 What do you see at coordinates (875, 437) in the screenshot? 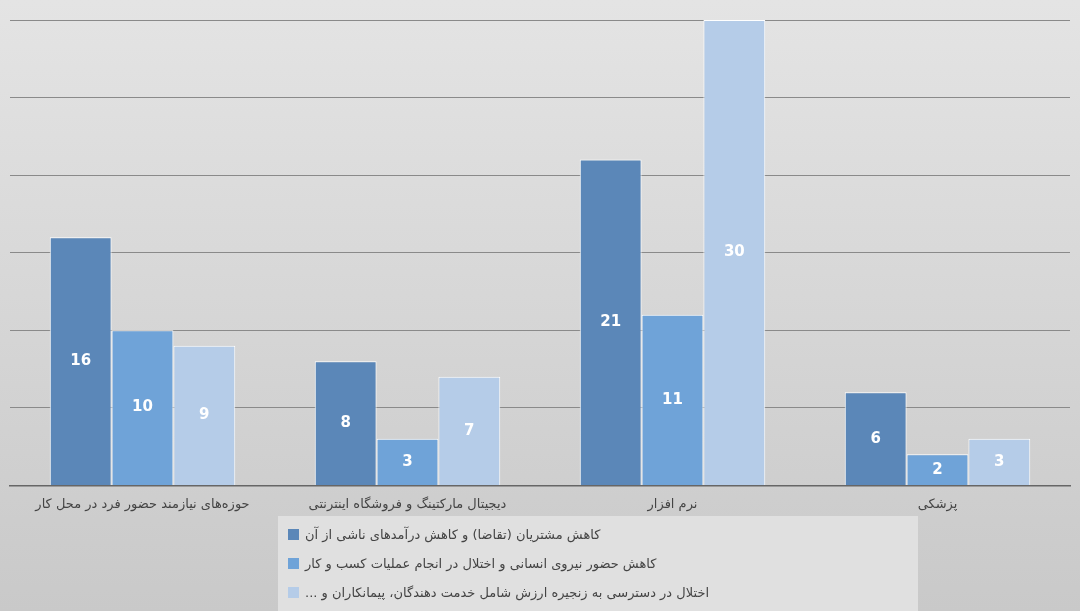
I see `data-label: 6` at bounding box center [875, 437].